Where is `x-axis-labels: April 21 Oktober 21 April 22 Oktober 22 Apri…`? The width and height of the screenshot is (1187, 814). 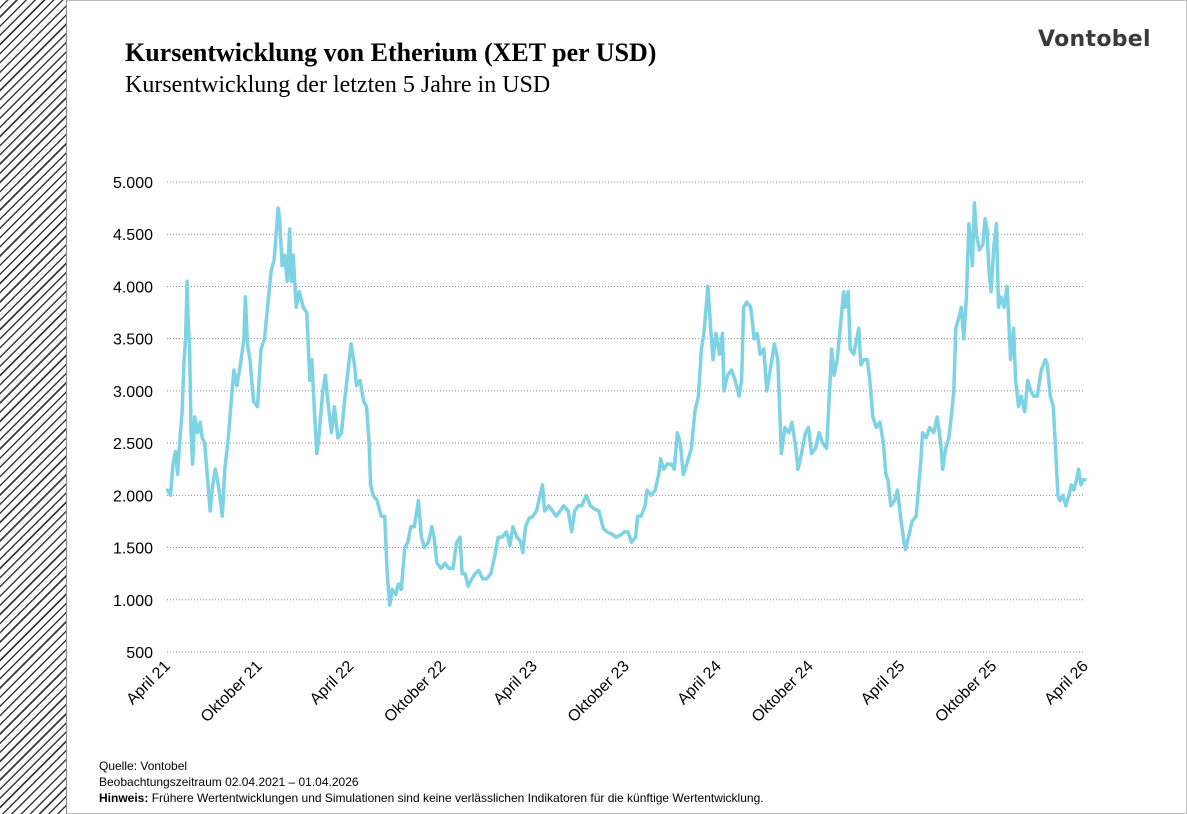
x-axis-labels: April 21 Oktober 21 April 22 Oktober 22 Apri… is located at coordinates (607, 692).